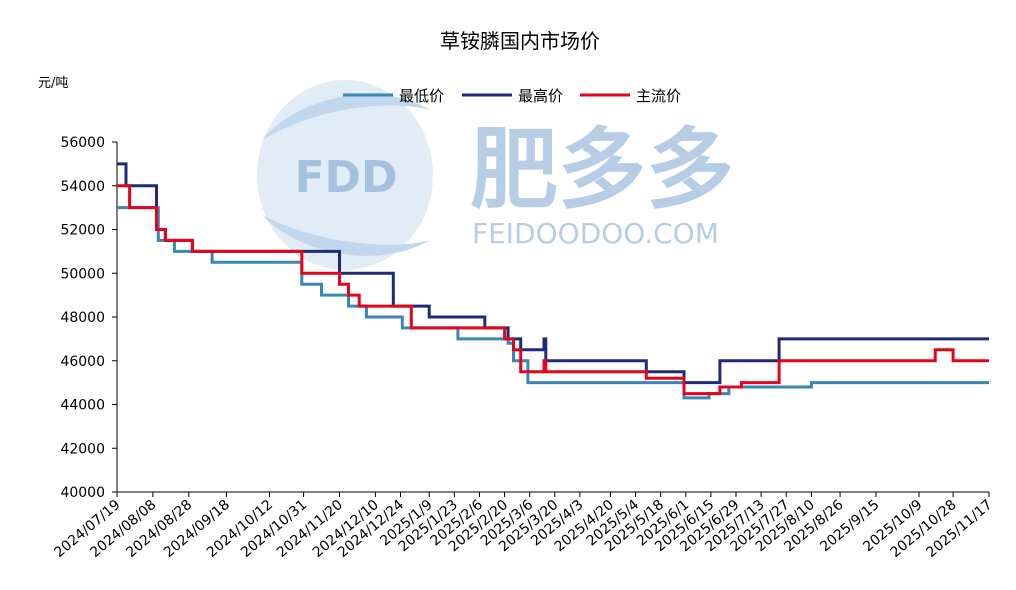 This screenshot has height=590, width=1016. I want to click on legend-label: 最高价, so click(540, 96).